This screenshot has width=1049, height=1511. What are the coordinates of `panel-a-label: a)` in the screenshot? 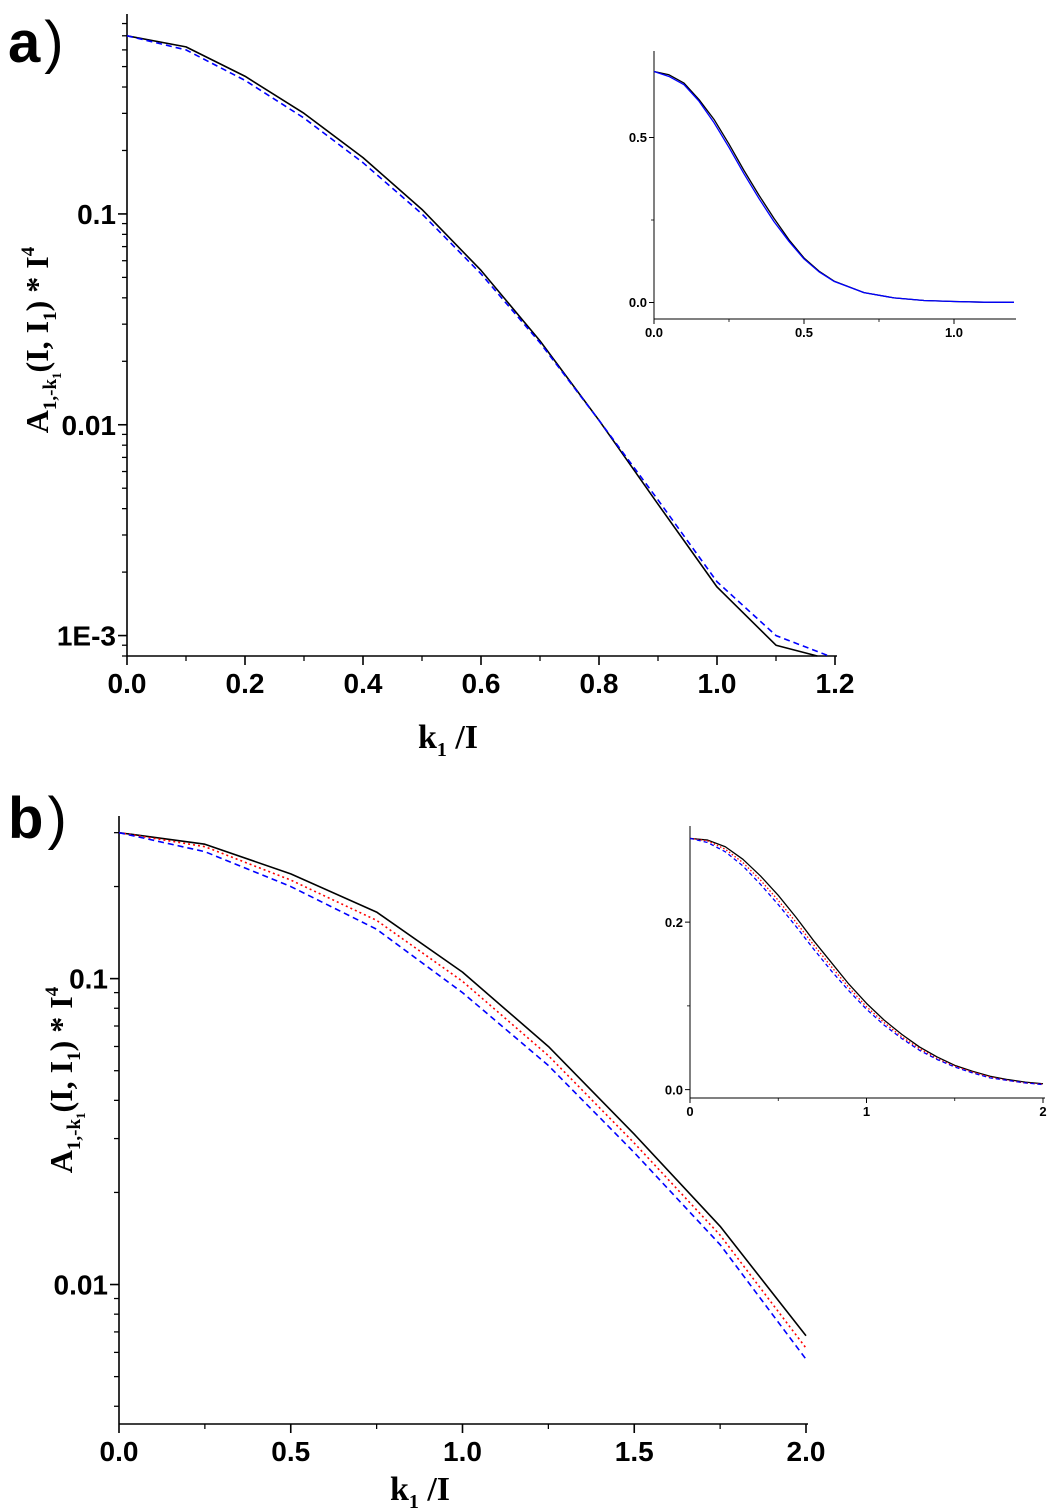 It's located at (36, 42).